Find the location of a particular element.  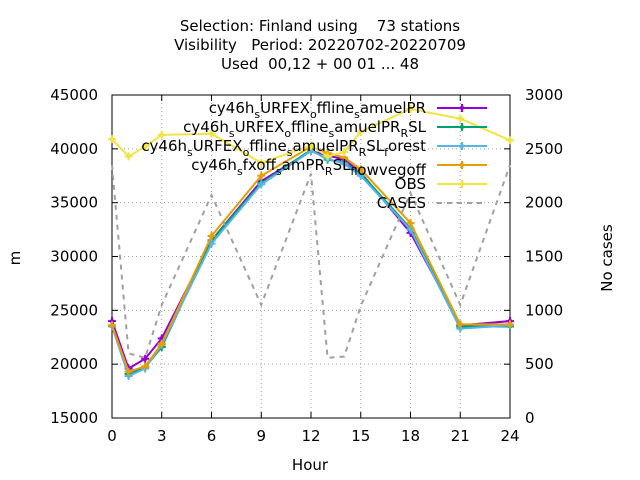

x-tick-label: 15 is located at coordinates (360, 436).